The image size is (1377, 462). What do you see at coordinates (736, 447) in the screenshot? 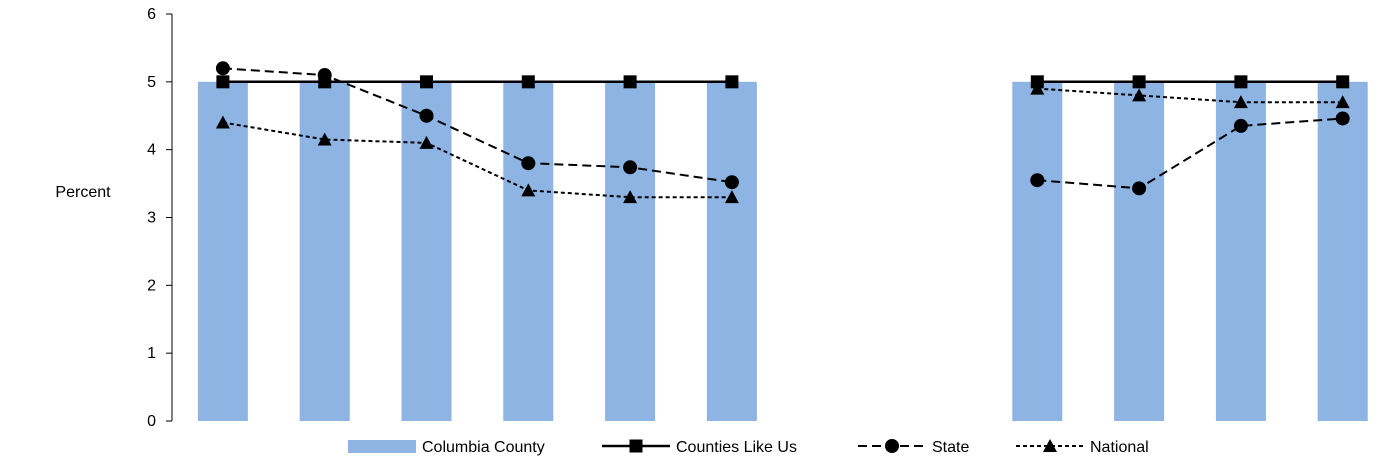
I see `legend-label: Counties Like Us` at bounding box center [736, 447].